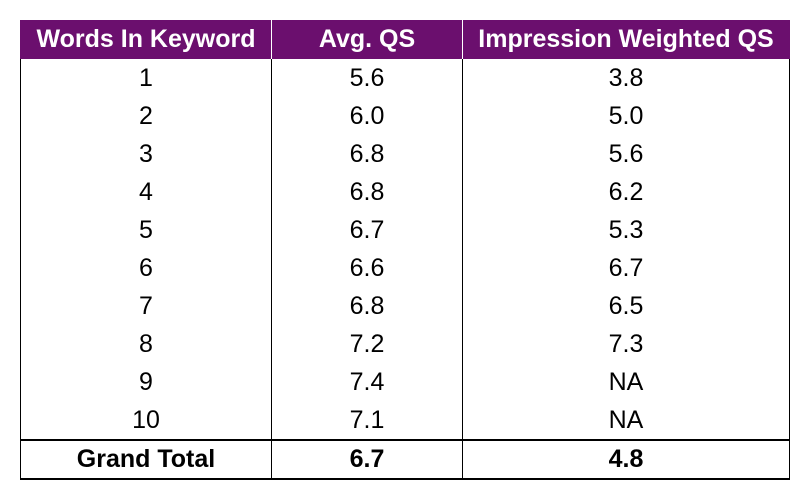  What do you see at coordinates (146, 230) in the screenshot?
I see `cell-words: 5` at bounding box center [146, 230].